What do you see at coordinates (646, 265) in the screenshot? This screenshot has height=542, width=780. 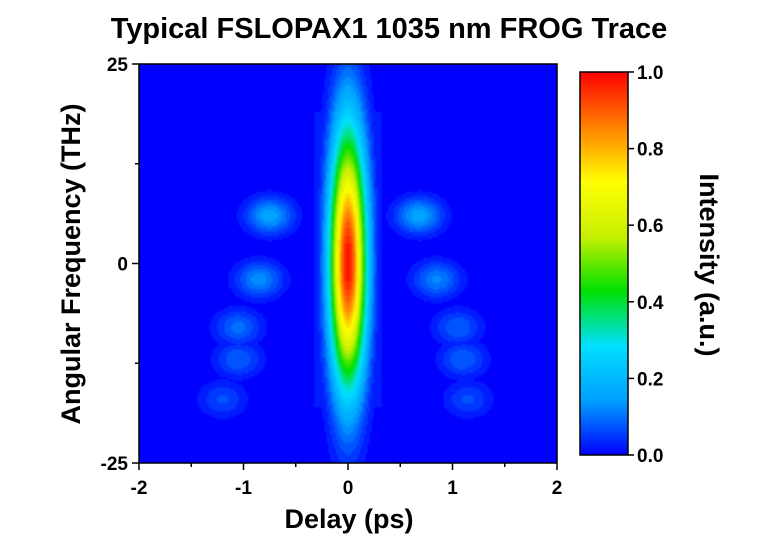 I see `colorbar-ticks: 0.0 0.2 0.4 0.6 0.8 1.0` at bounding box center [646, 265].